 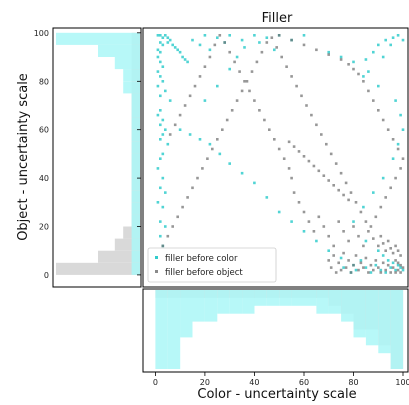 I want to click on y-tick-label: 20, so click(x=44, y=227).